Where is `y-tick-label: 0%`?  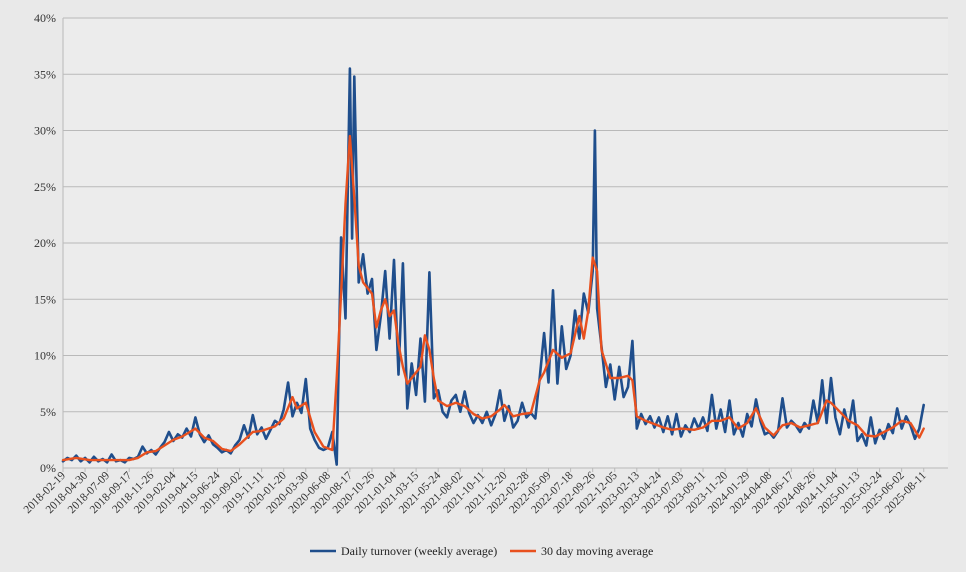 y-tick-label: 0% is located at coordinates (48, 468).